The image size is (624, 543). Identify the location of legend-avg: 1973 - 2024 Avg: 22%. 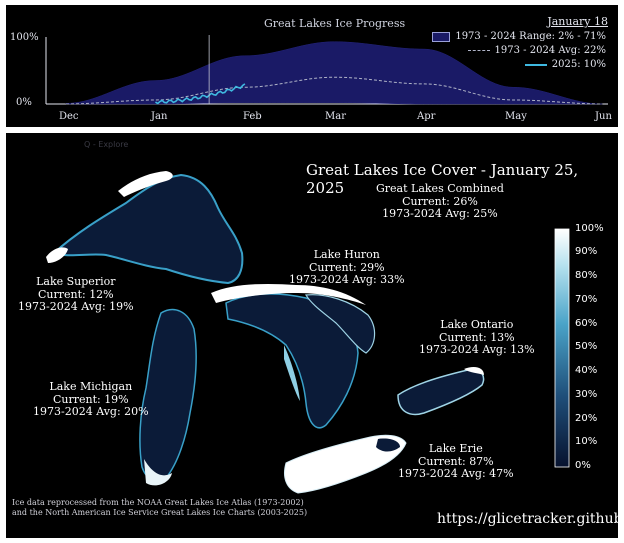
(536, 50).